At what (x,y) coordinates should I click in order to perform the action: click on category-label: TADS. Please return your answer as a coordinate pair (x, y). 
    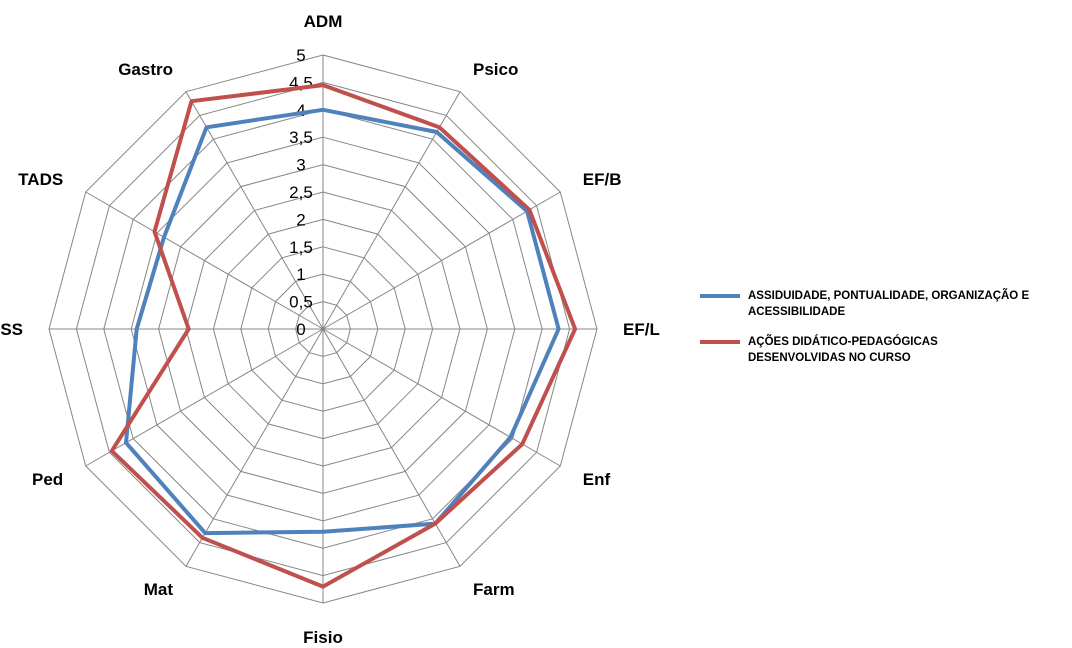
    Looking at the image, I should click on (40, 179).